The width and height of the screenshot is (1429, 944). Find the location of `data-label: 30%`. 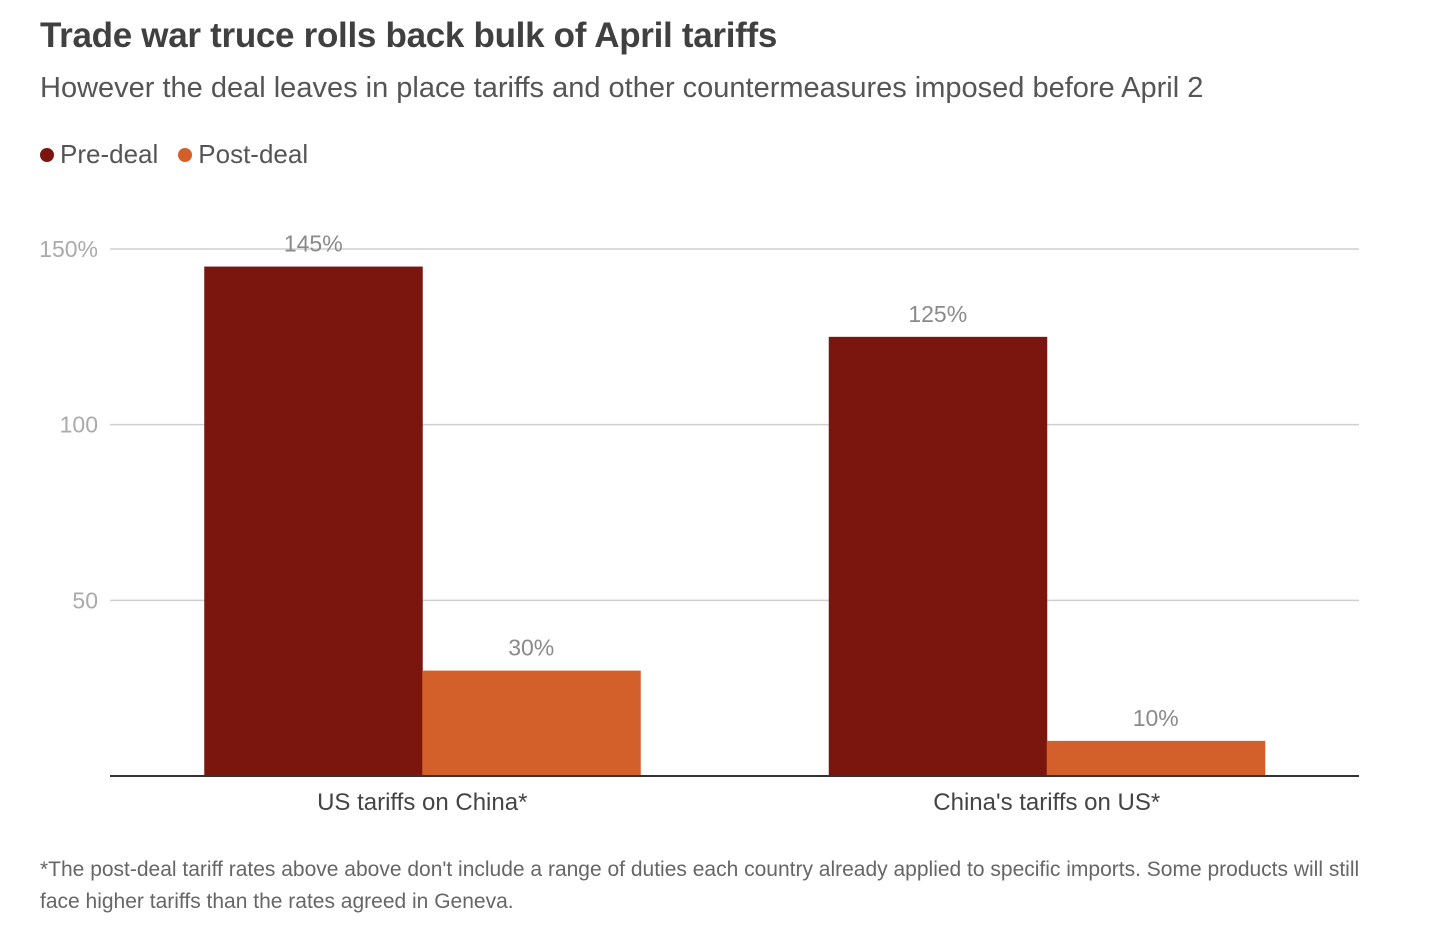

data-label: 30% is located at coordinates (531, 648).